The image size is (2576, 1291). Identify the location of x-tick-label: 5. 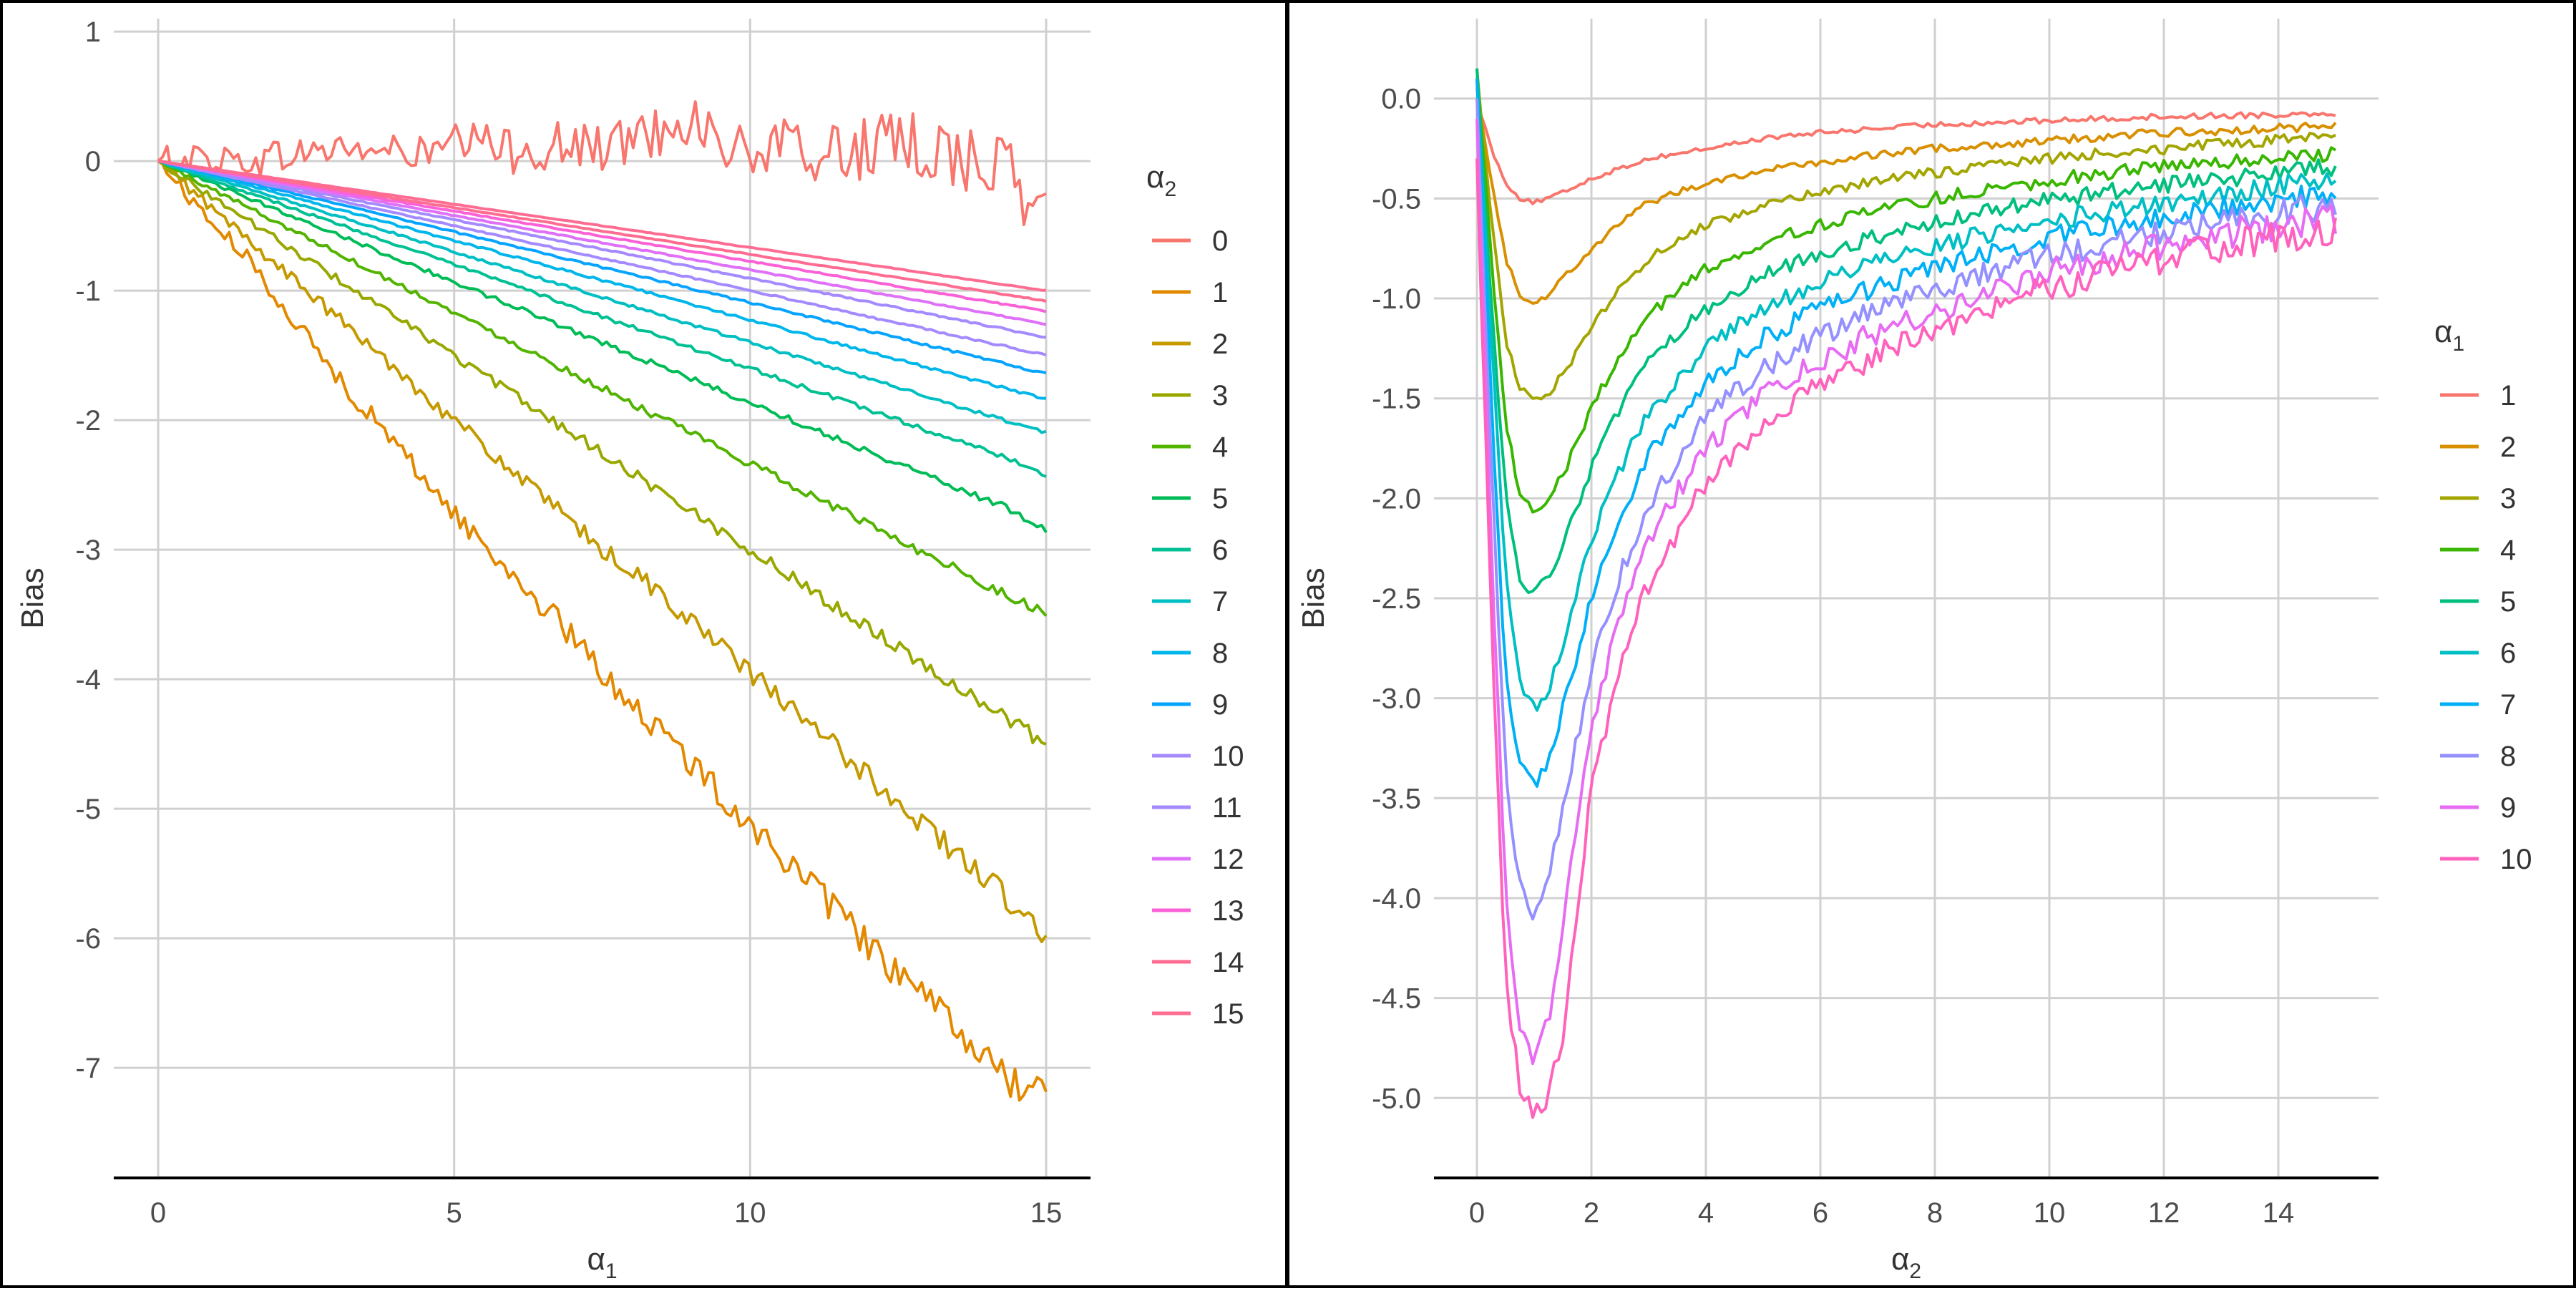
(454, 1213).